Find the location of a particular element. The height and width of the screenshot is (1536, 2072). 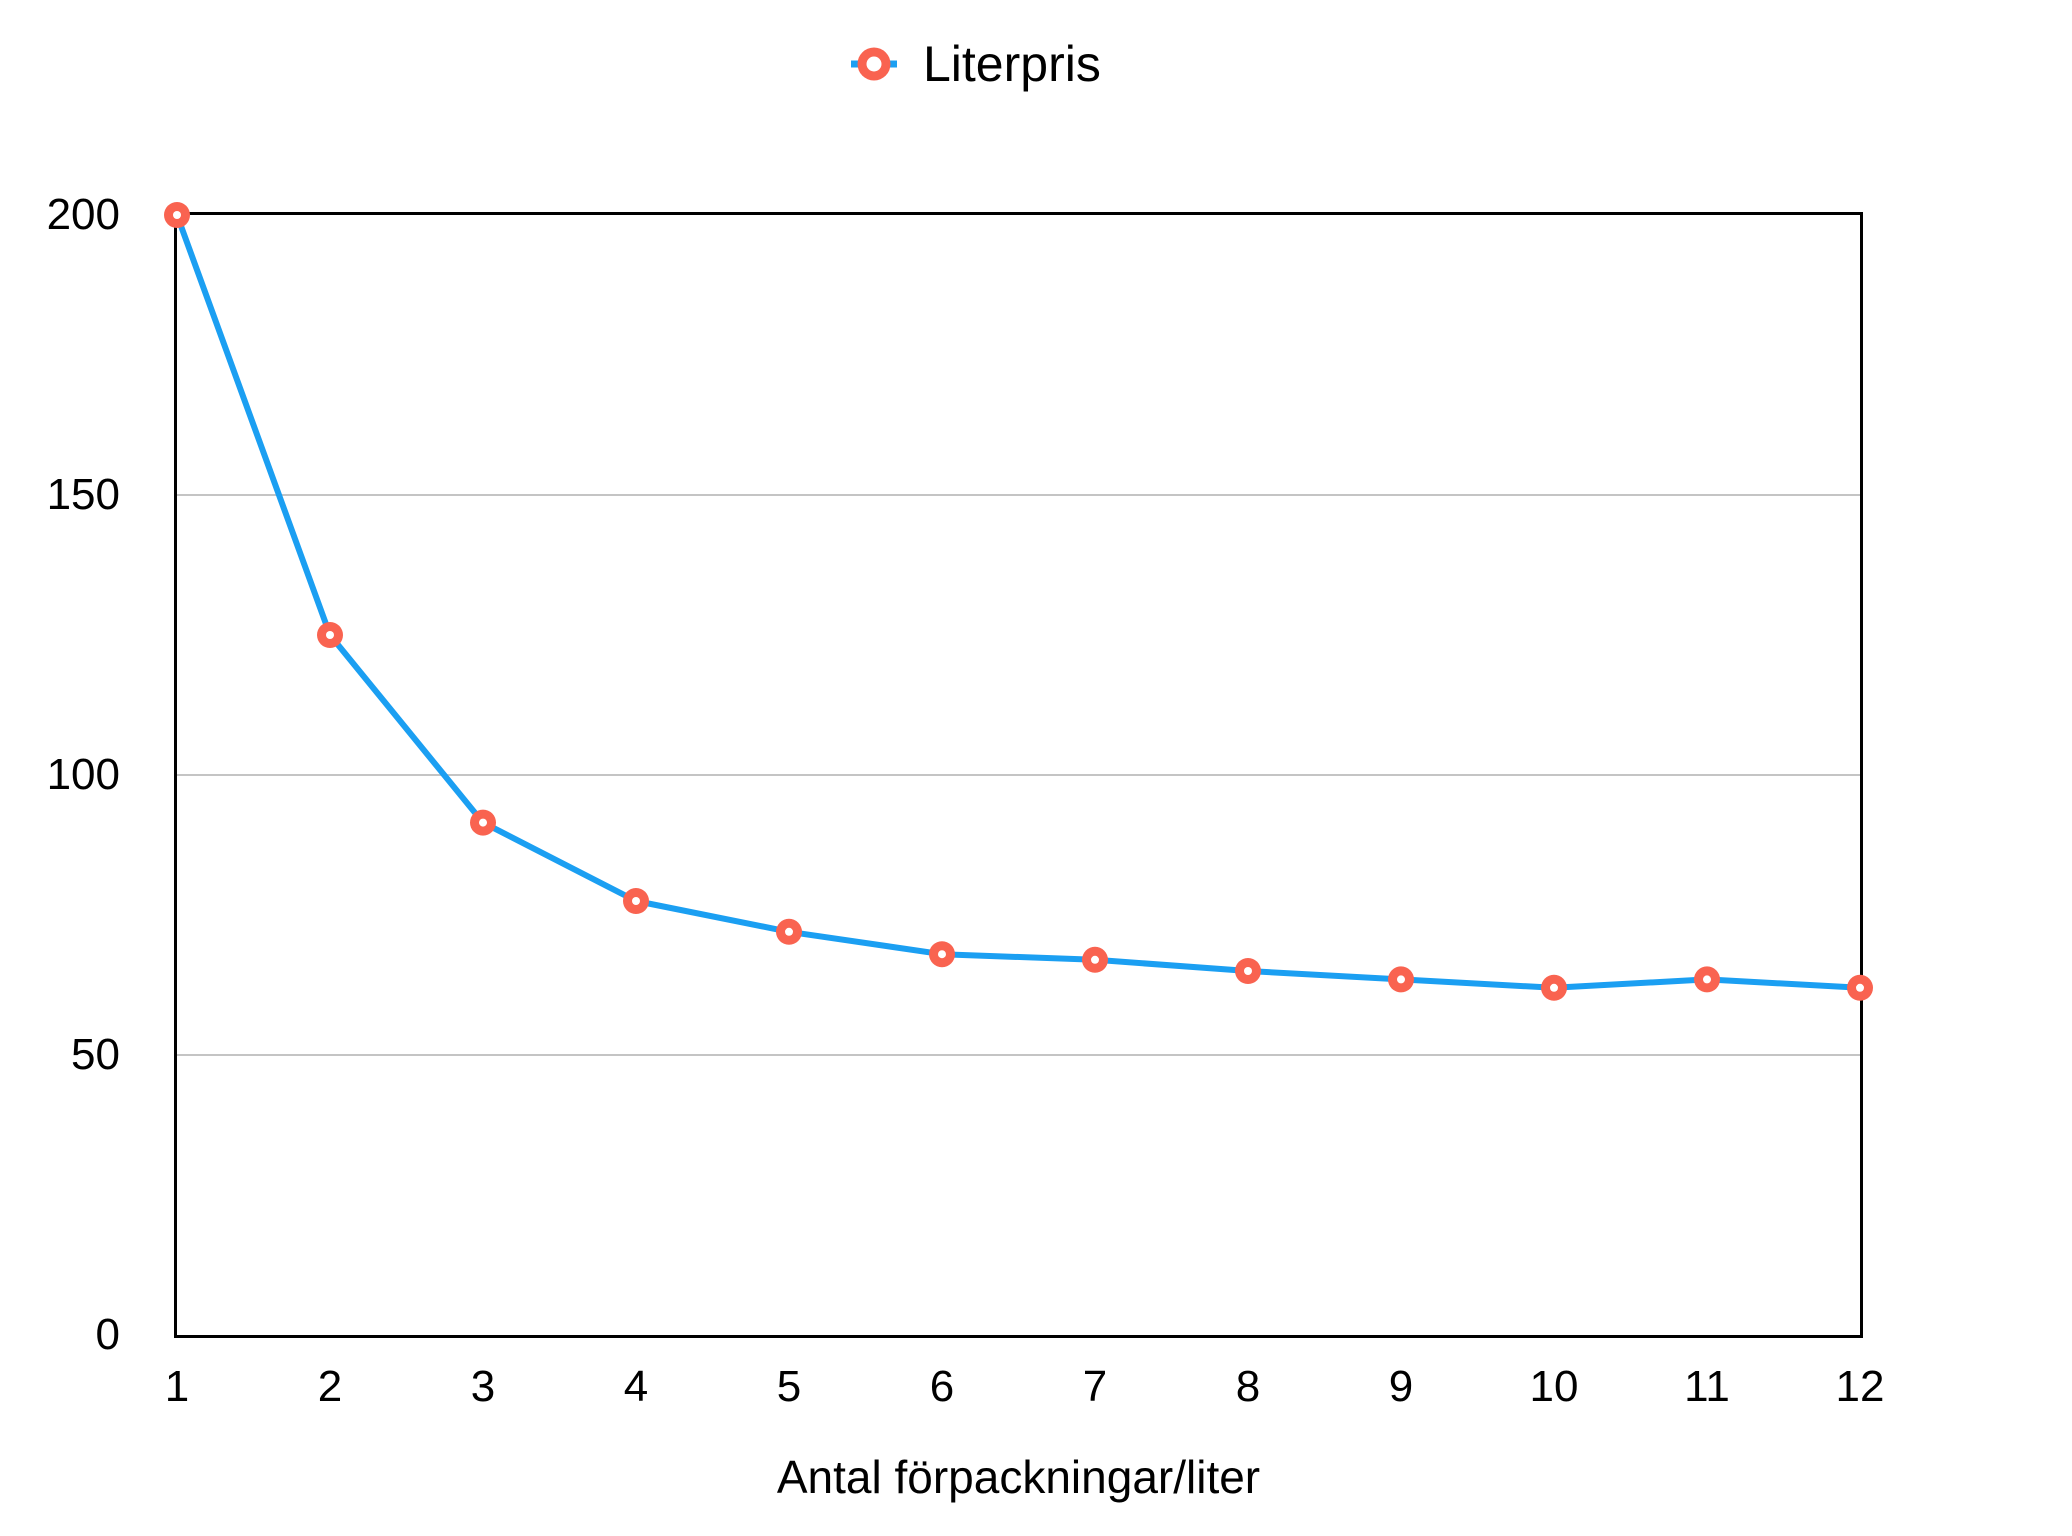

legend: Literpris is located at coordinates (976, 64).